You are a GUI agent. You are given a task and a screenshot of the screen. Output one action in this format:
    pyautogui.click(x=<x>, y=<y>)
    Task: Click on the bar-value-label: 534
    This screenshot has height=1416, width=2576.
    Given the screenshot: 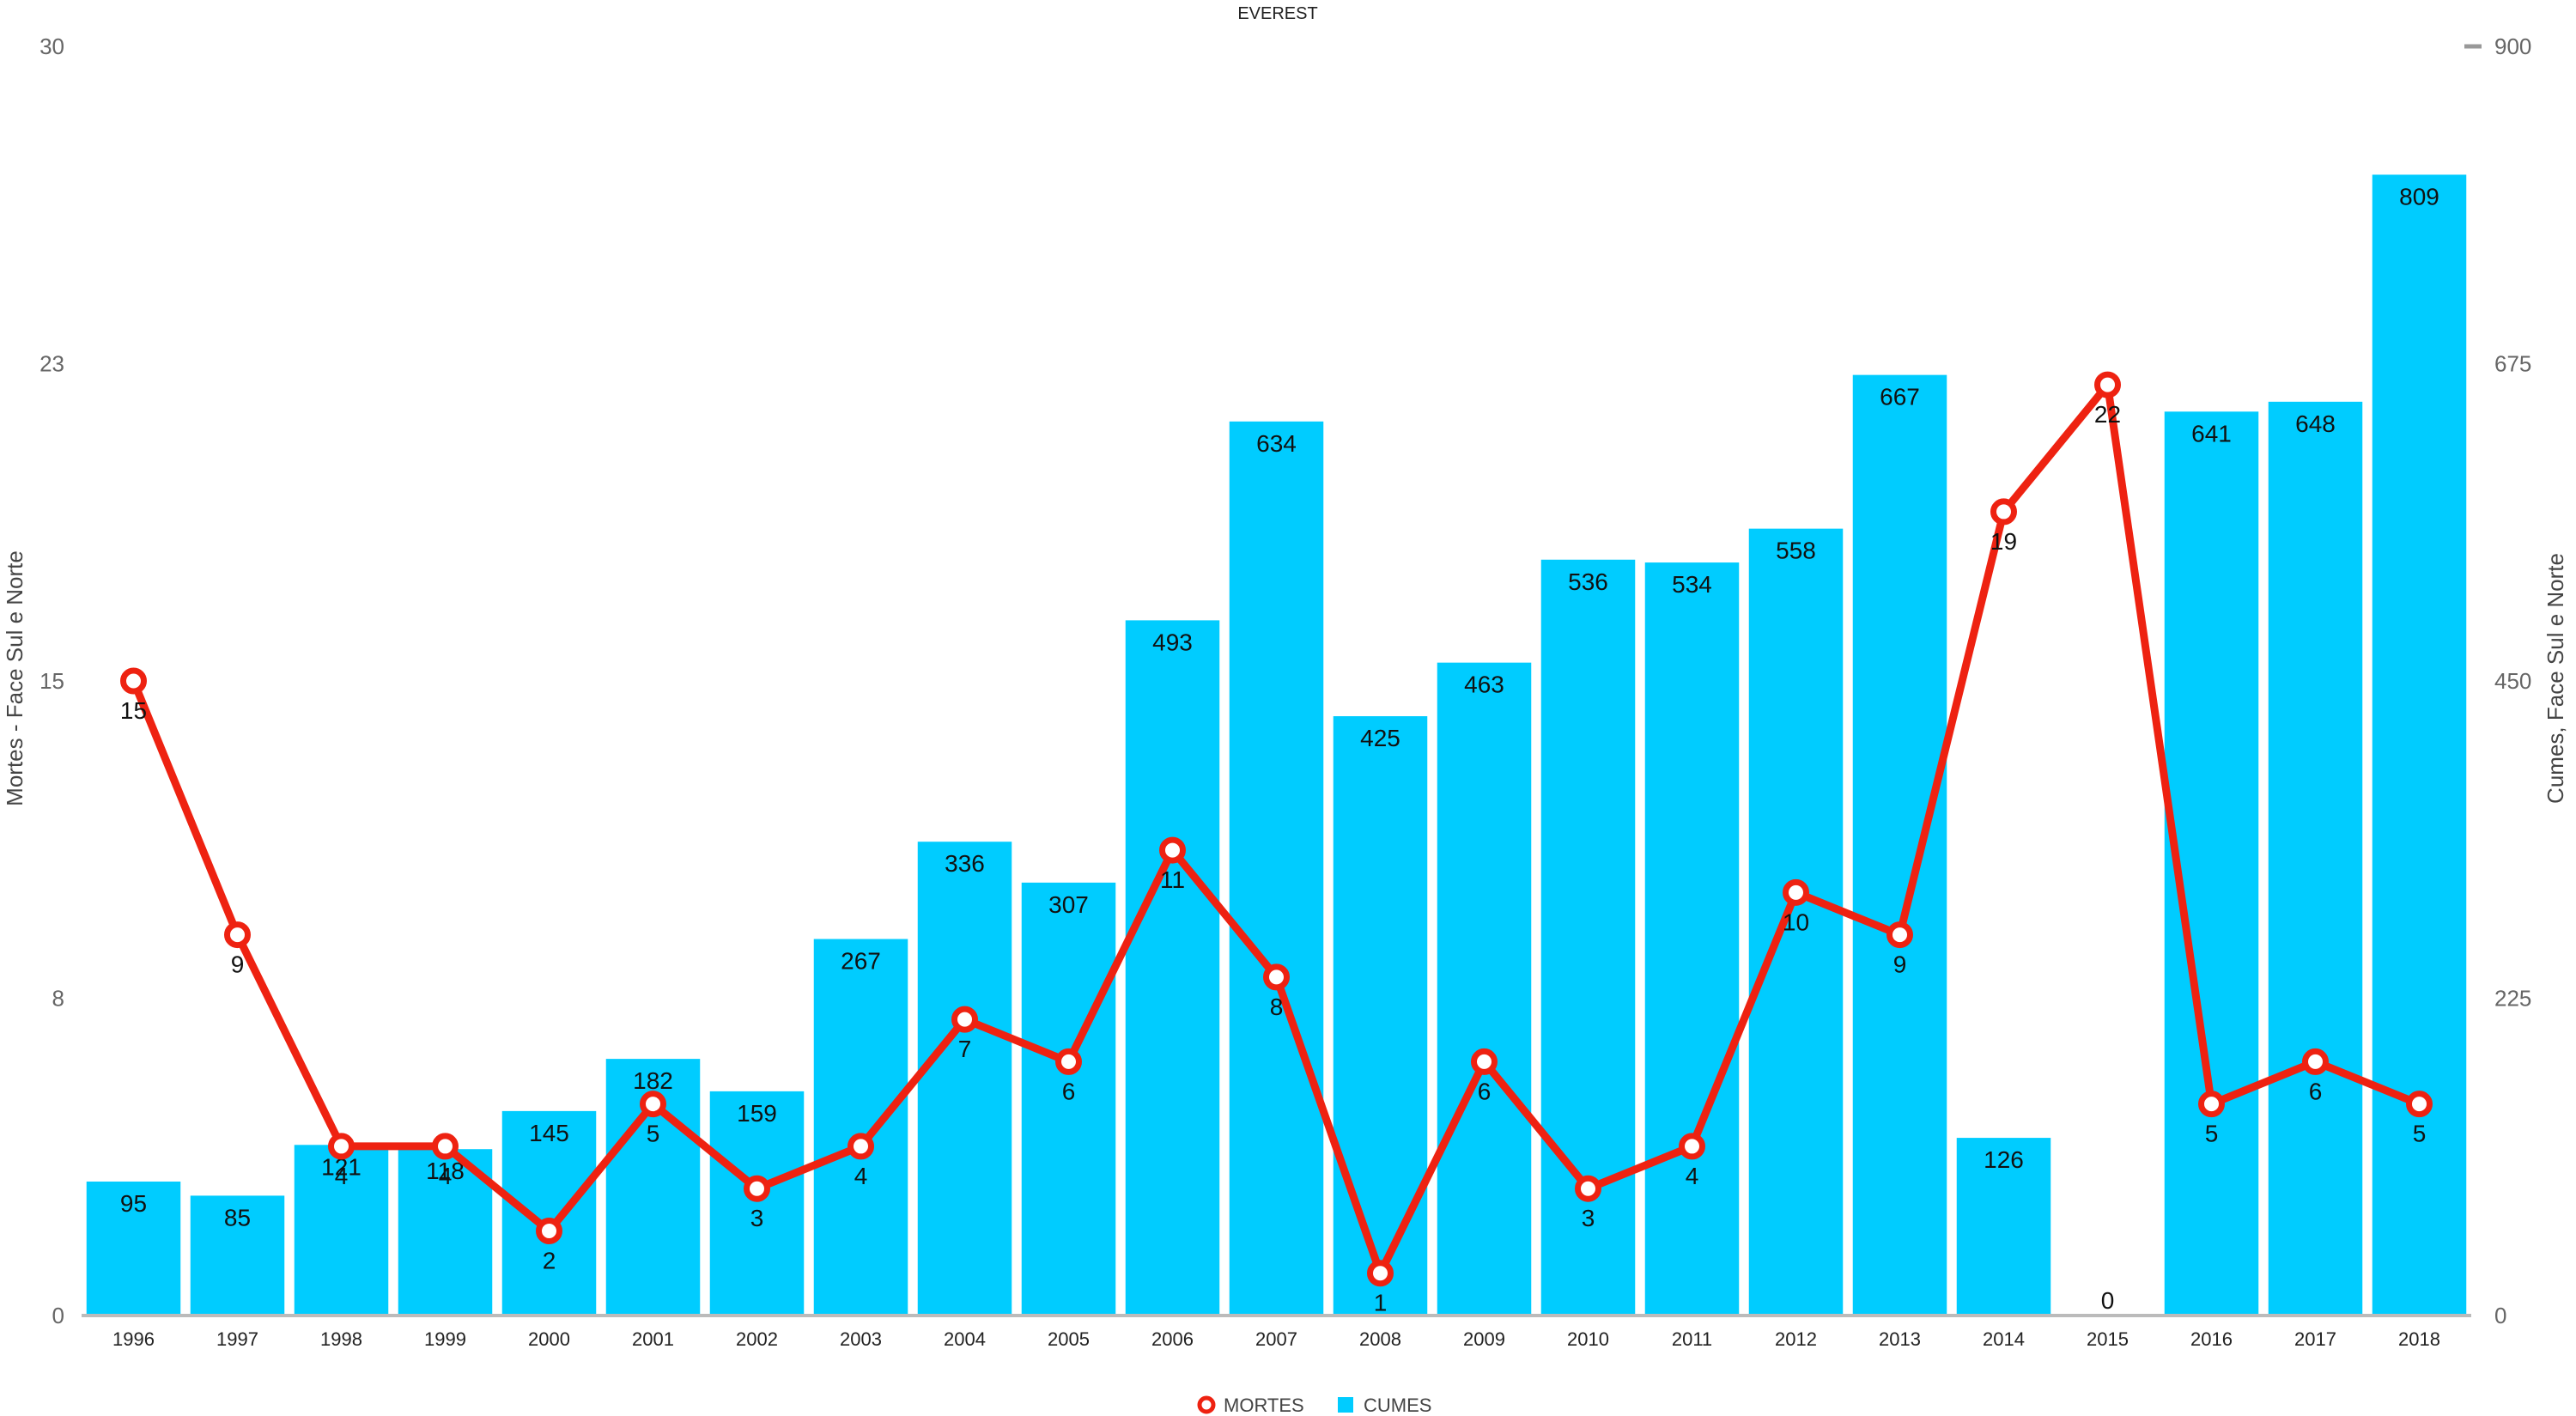 What is the action you would take?
    pyautogui.click(x=1692, y=584)
    